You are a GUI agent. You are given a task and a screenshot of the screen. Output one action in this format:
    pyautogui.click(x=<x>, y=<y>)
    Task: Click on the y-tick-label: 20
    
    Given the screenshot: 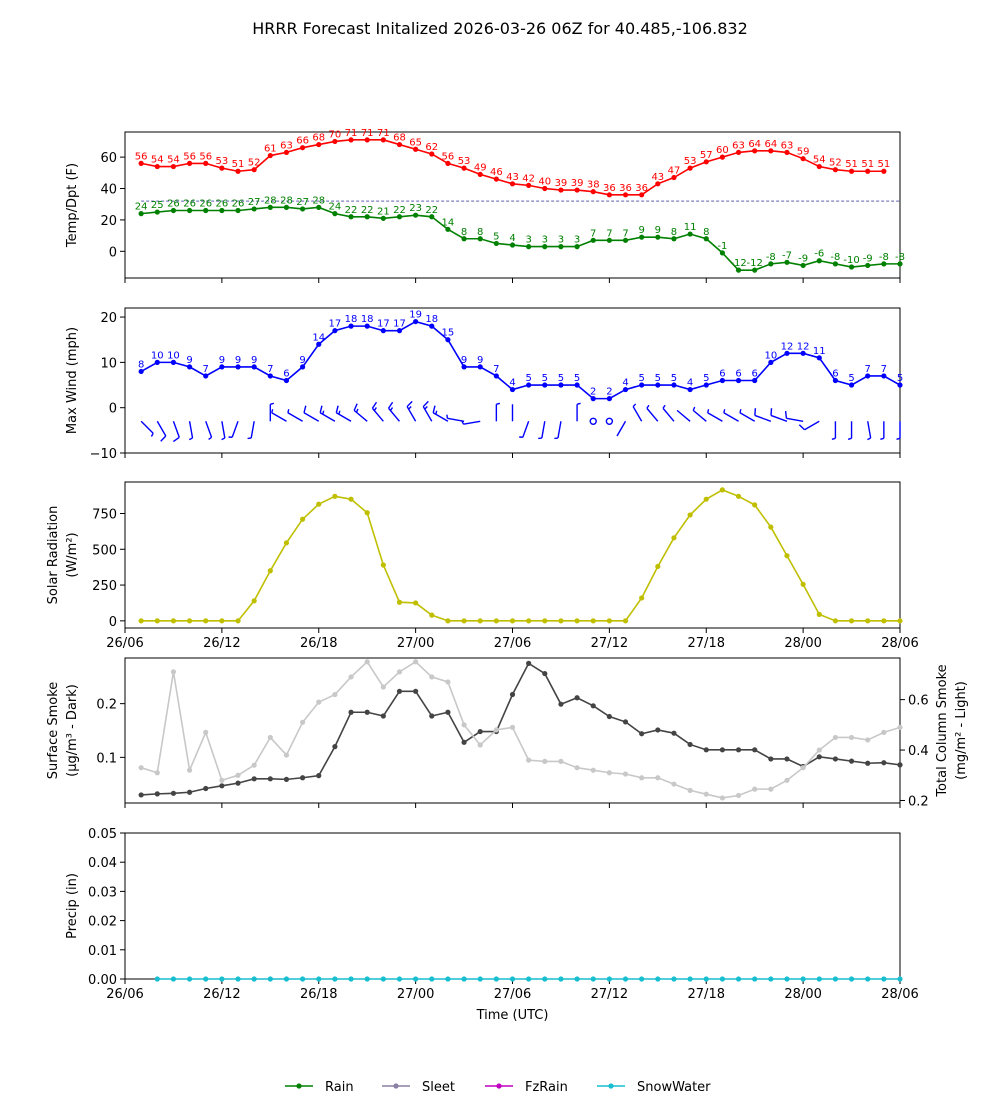 What is the action you would take?
    pyautogui.click(x=108, y=318)
    